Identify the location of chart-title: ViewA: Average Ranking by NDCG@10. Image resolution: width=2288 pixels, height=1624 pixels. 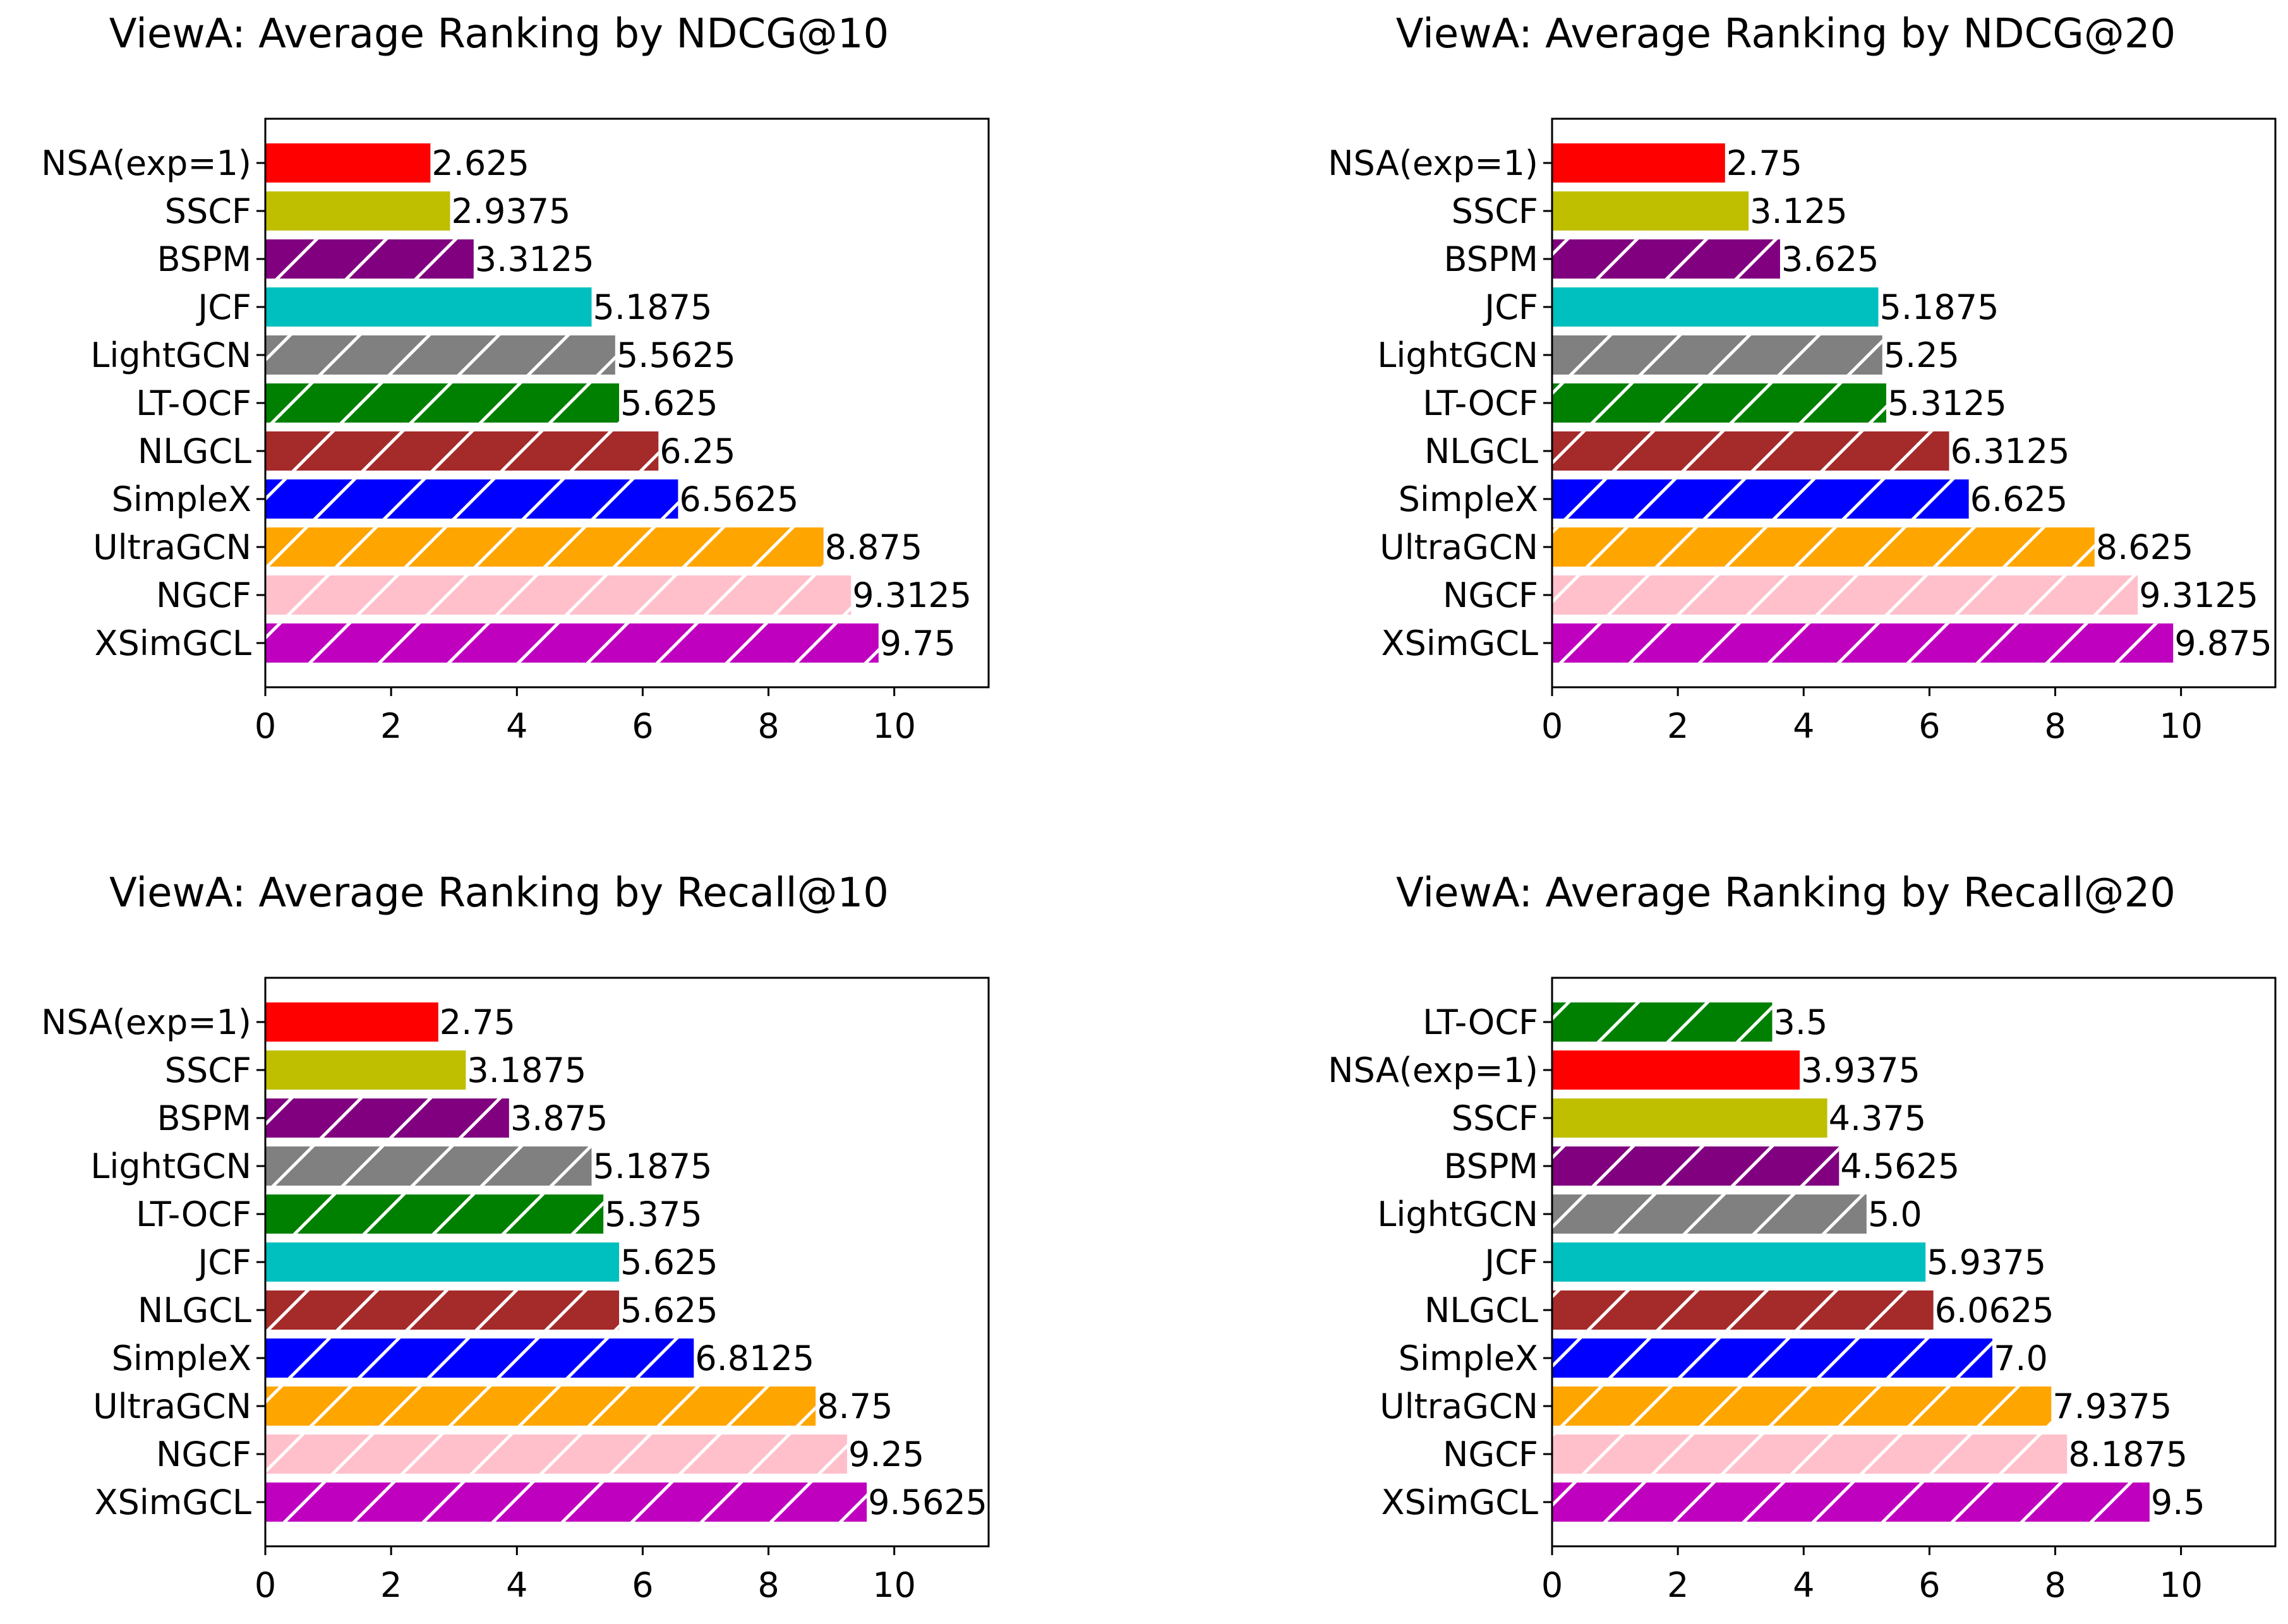
(499, 34).